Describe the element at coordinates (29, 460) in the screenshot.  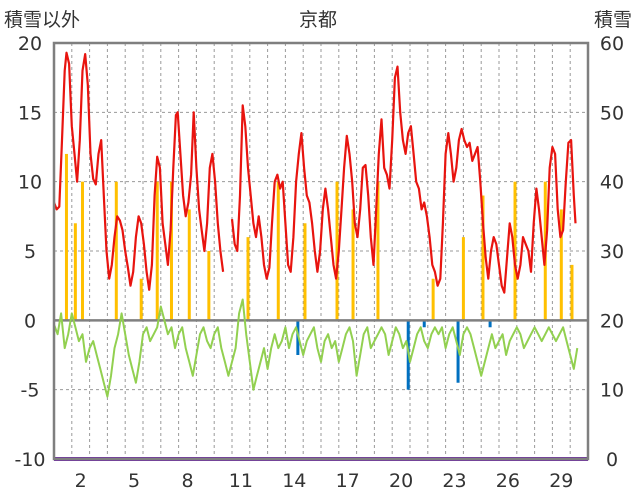
I see `left-tick-label: -10` at that location.